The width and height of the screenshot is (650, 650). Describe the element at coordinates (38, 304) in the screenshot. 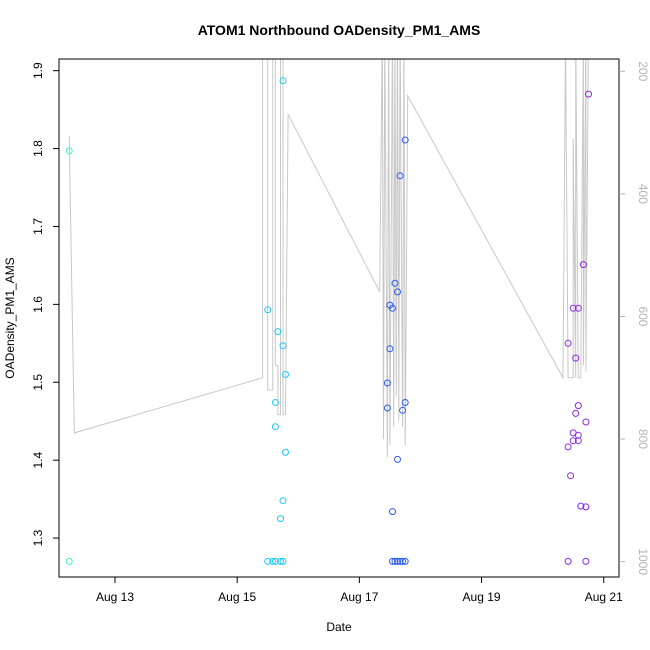

I see `y-tick-label: 1.6` at that location.